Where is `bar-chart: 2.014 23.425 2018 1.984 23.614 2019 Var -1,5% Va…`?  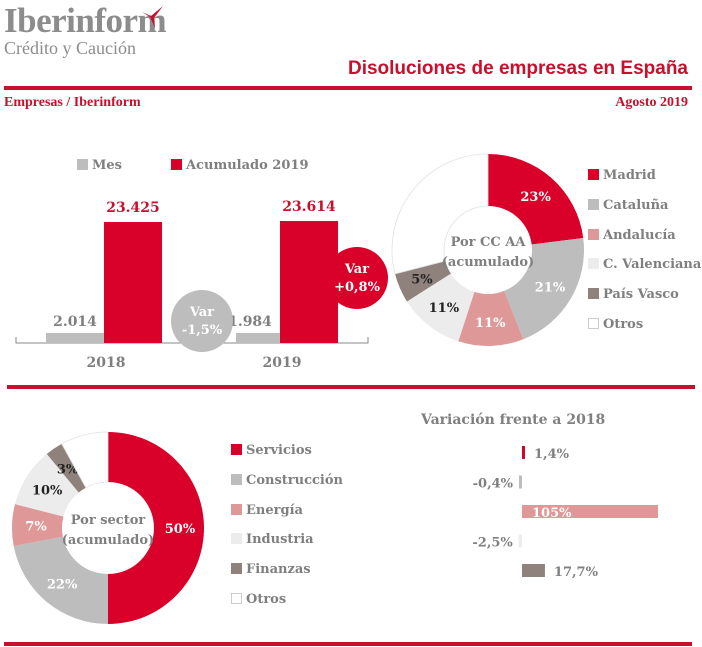 bar-chart: 2.014 23.425 2018 1.984 23.614 2019 Var -1,5% Va… is located at coordinates (201, 285).